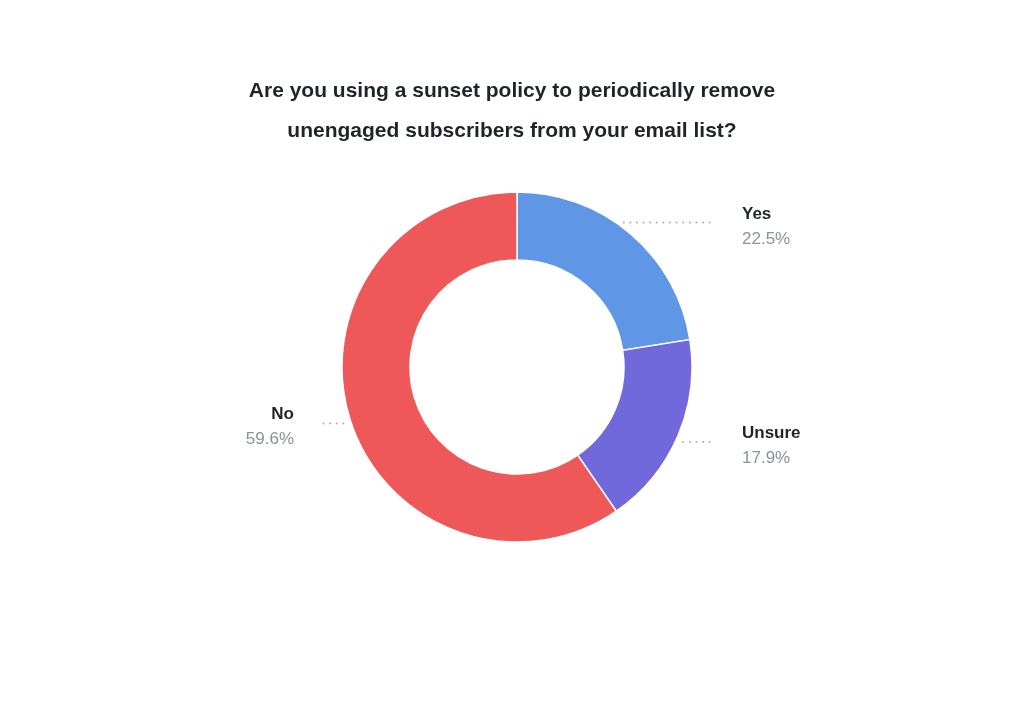  I want to click on data-label: 59.6%, so click(269, 439).